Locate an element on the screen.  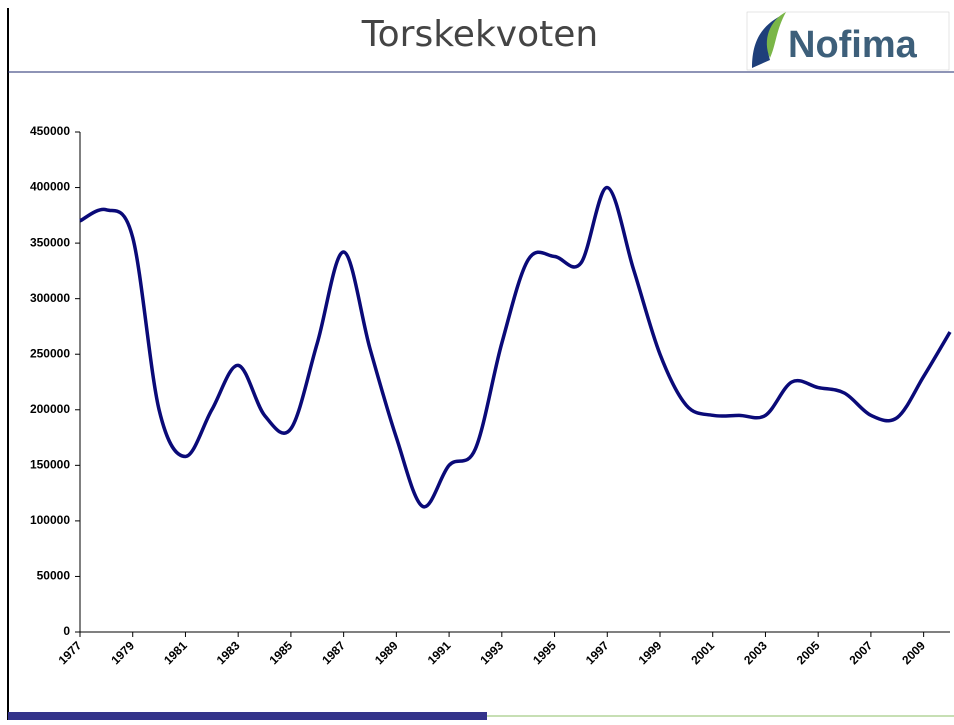
y-tick-label: 100000 is located at coordinates (50, 520).